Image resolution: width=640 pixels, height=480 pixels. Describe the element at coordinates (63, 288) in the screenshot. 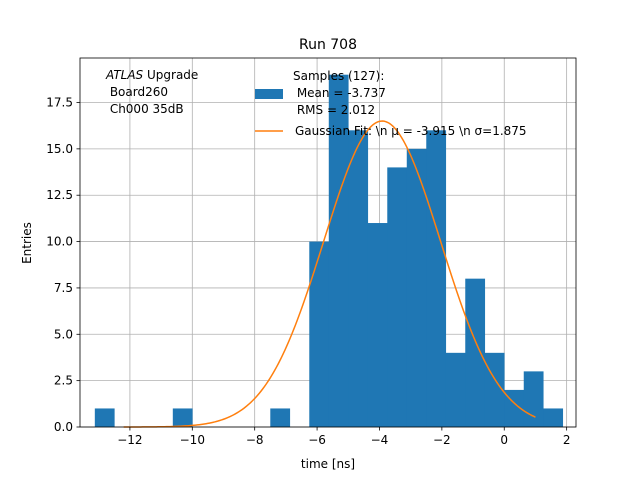

I see `y-tick-label: 7.5` at that location.